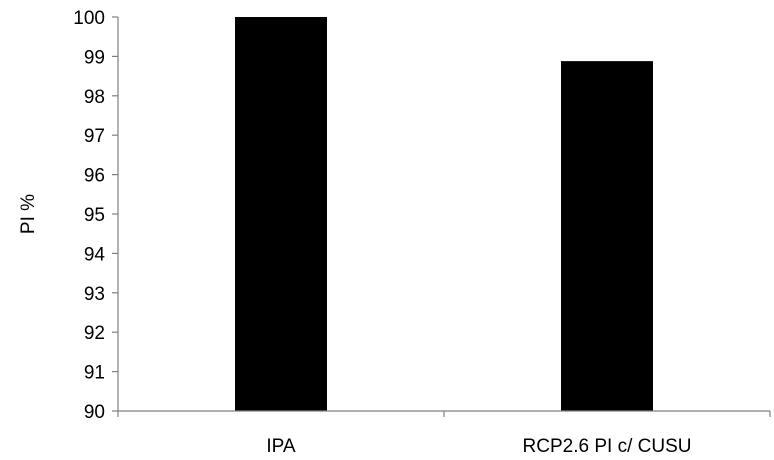 The image size is (774, 460). What do you see at coordinates (478, 446) in the screenshot?
I see `x-axis-ticks: IPA RCP2.6 PI c/ CUSU` at bounding box center [478, 446].